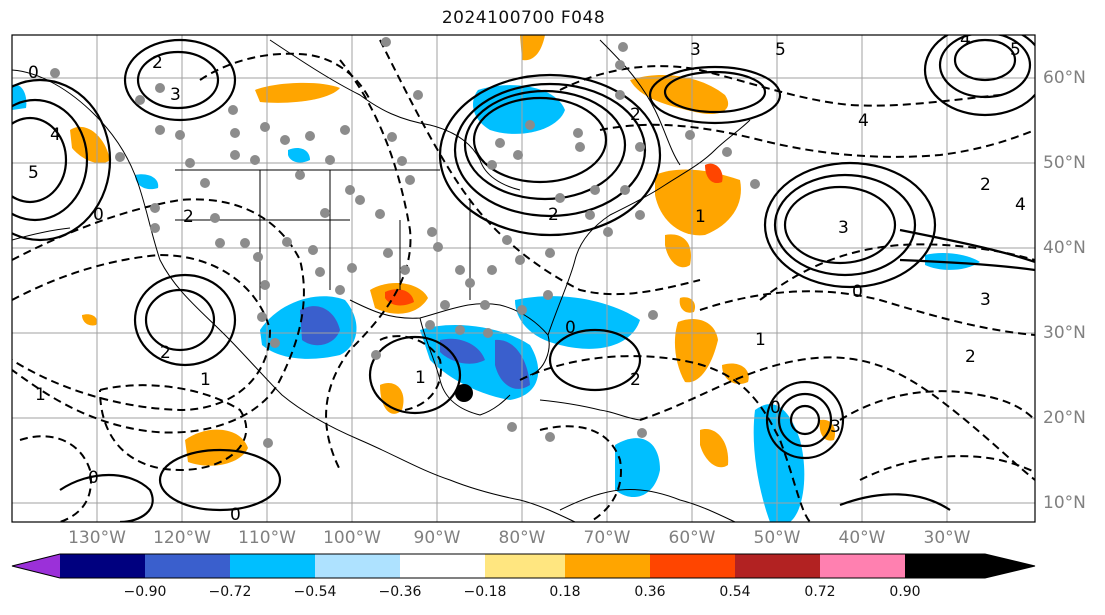  Describe the element at coordinates (1064, 78) in the screenshot. I see `lat-label: 60°N` at that location.